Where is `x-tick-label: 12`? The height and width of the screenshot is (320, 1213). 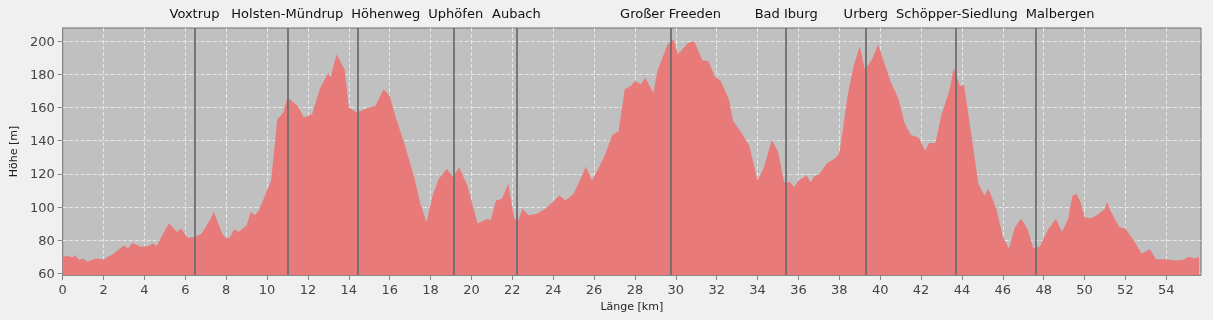
x-tick-label: 12 is located at coordinates (308, 289).